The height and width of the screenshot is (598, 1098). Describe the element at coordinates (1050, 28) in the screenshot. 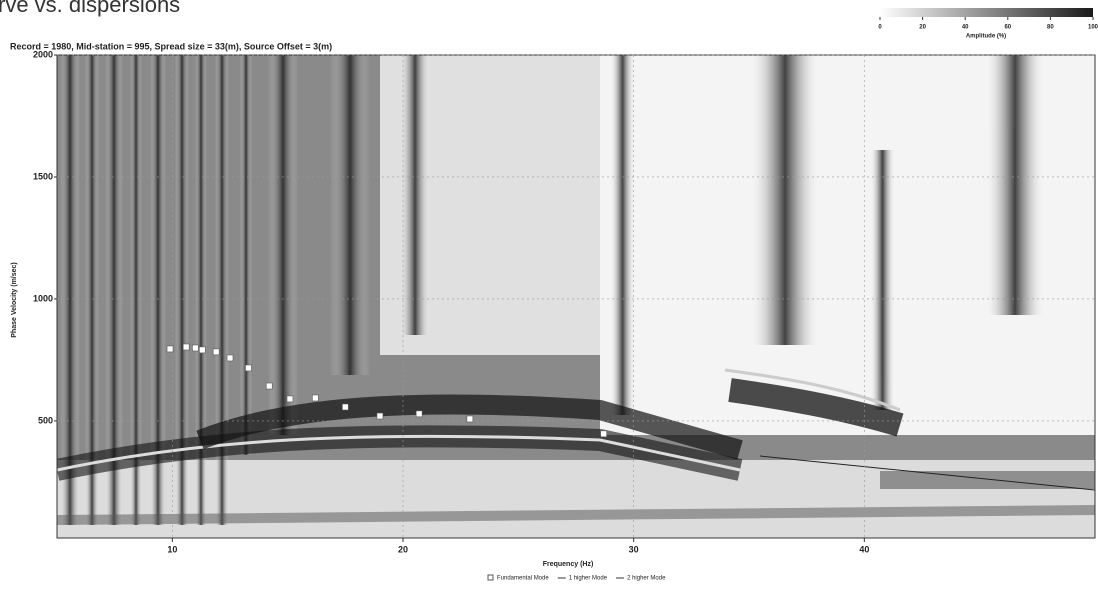

I see `colorbar-tick-label: 80` at that location.